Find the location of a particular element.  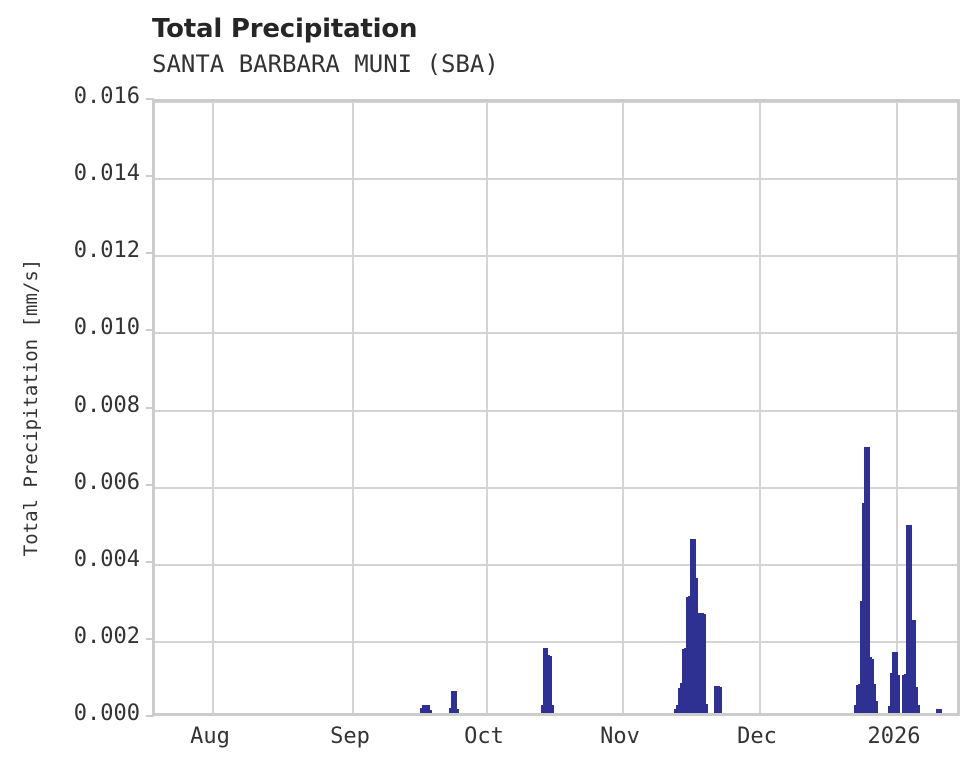

chart-subtitle-station: SANTA BARBARA MUNI (SBA) is located at coordinates (325, 64).